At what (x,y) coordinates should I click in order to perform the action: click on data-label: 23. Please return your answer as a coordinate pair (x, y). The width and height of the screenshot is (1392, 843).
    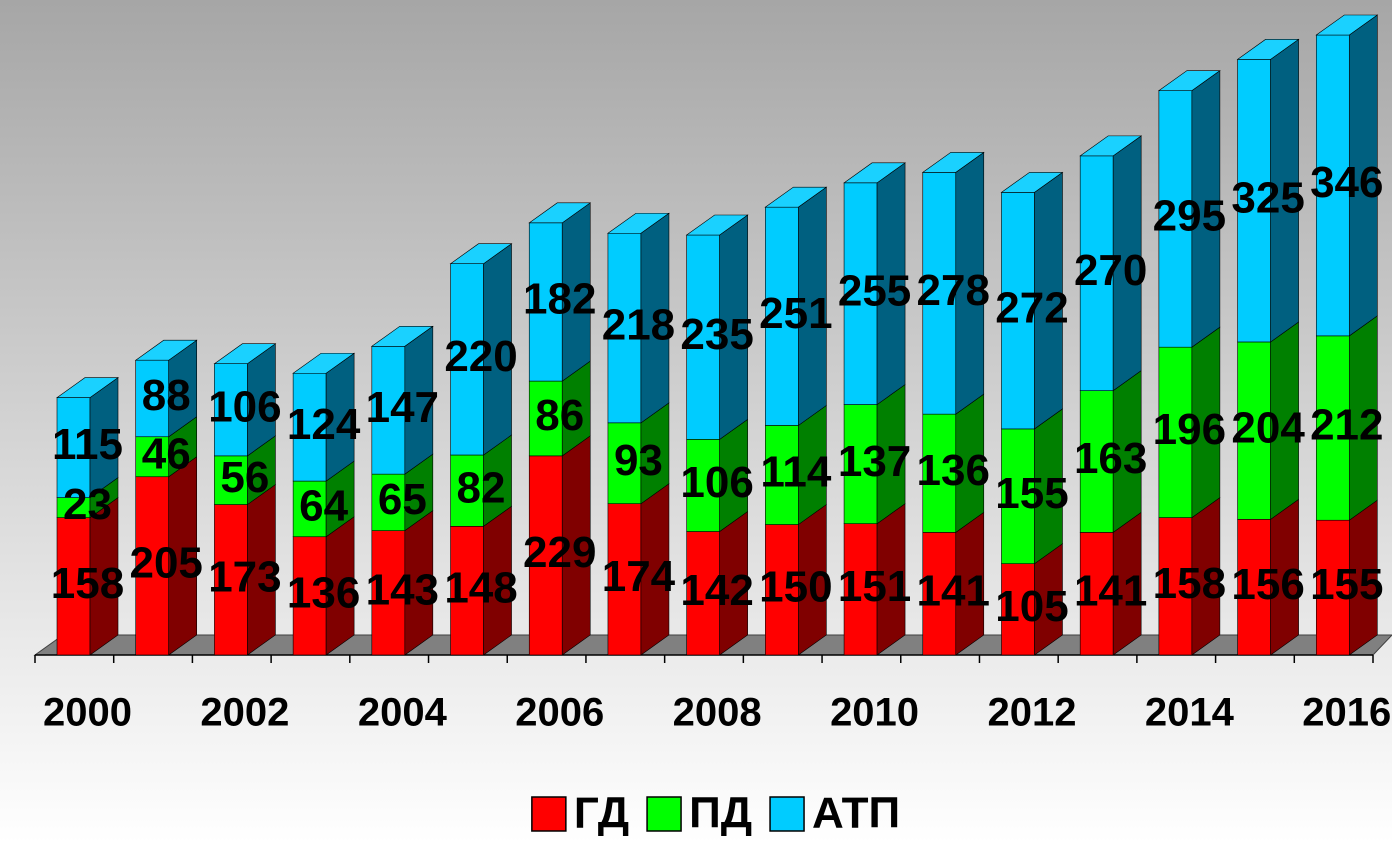
    Looking at the image, I should click on (87, 504).